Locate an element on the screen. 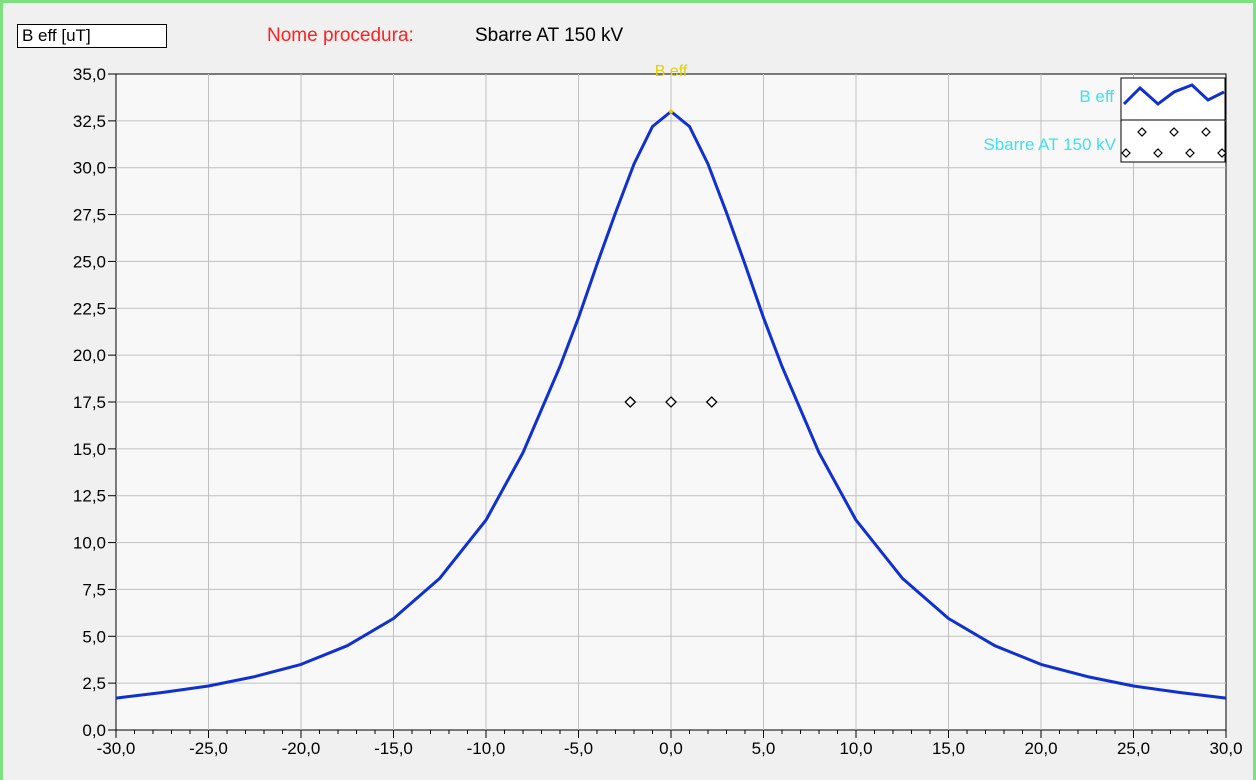 The height and width of the screenshot is (780, 1256). line-icon is located at coordinates (1173, 94).